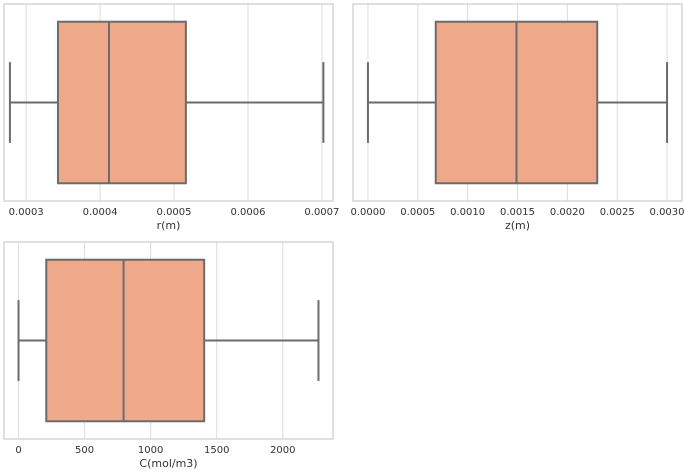 The height and width of the screenshot is (474, 685). Describe the element at coordinates (517, 225) in the screenshot. I see `x-axis-label: z(m)` at that location.